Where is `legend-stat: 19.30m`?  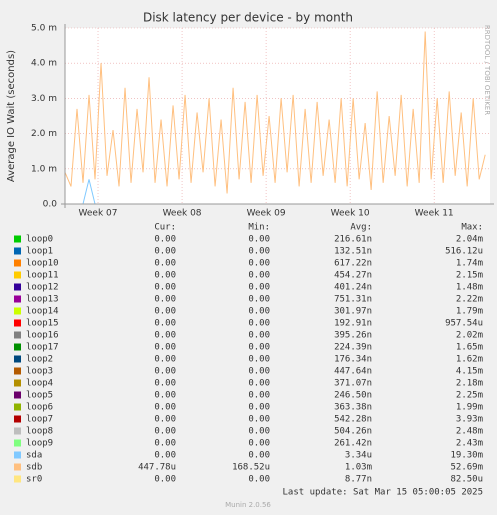
legend-stat: 19.30m is located at coordinates (466, 456).